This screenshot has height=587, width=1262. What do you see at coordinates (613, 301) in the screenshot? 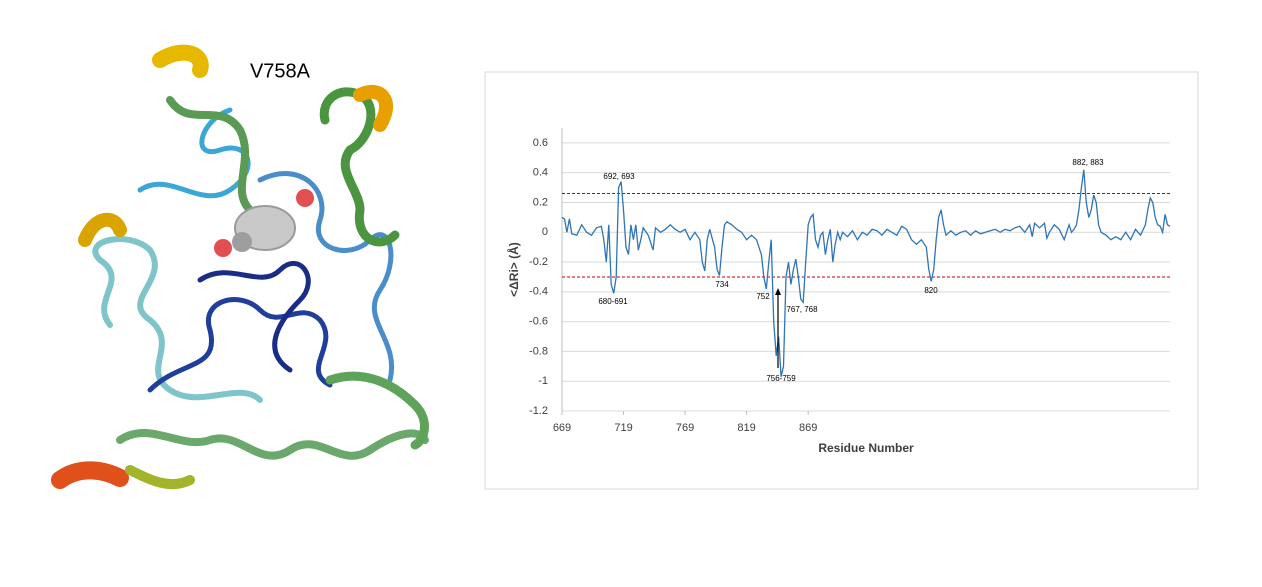
I see `peak-annotation: 680-691` at bounding box center [613, 301].